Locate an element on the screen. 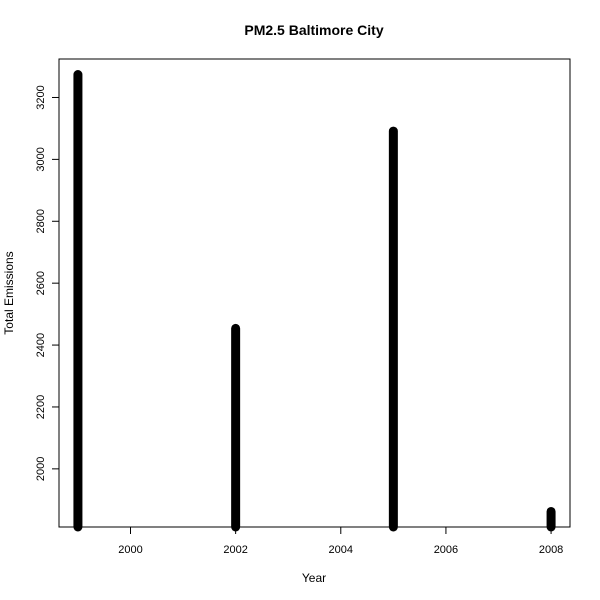  x-tick-label-2008: 2008 is located at coordinates (551, 550).